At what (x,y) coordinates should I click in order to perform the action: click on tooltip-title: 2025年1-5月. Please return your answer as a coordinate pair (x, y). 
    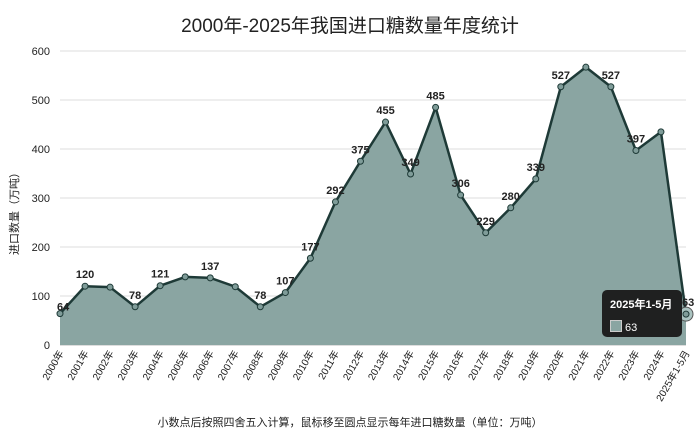
    Looking at the image, I should click on (641, 305).